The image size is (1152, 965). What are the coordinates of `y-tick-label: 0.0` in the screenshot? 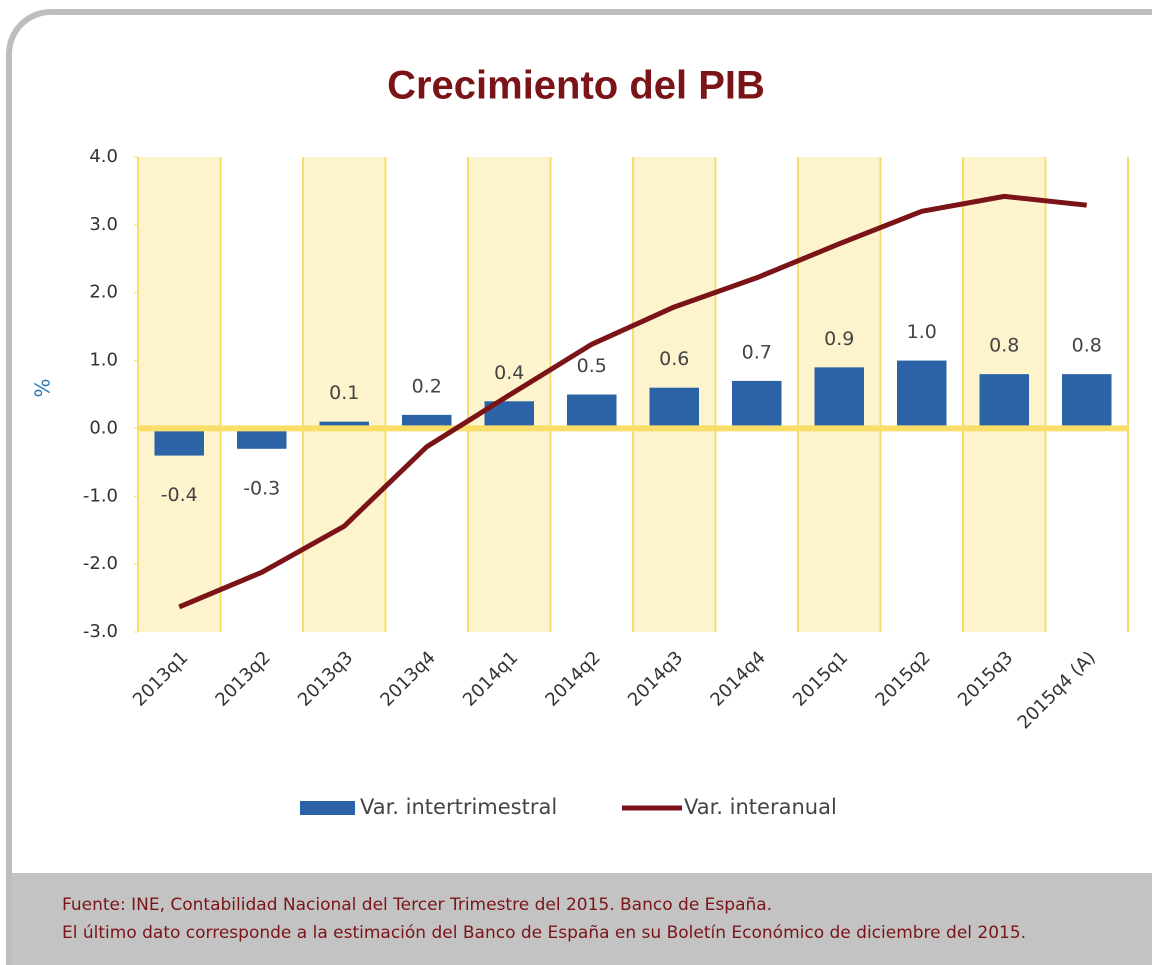 It's located at (103, 427).